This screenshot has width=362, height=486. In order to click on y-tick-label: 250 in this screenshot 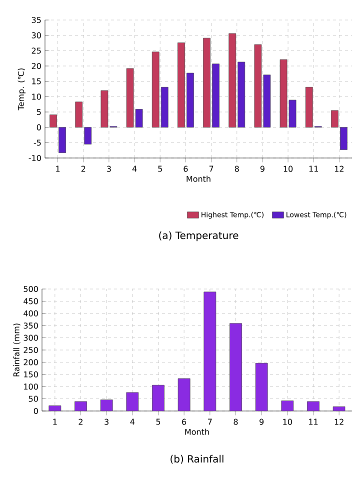, I will do `click(31, 350)`.